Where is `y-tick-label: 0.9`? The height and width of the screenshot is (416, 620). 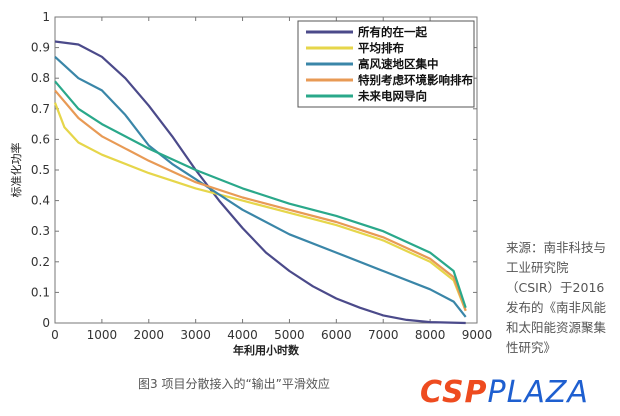 y-tick-label: 0.9 is located at coordinates (40, 48).